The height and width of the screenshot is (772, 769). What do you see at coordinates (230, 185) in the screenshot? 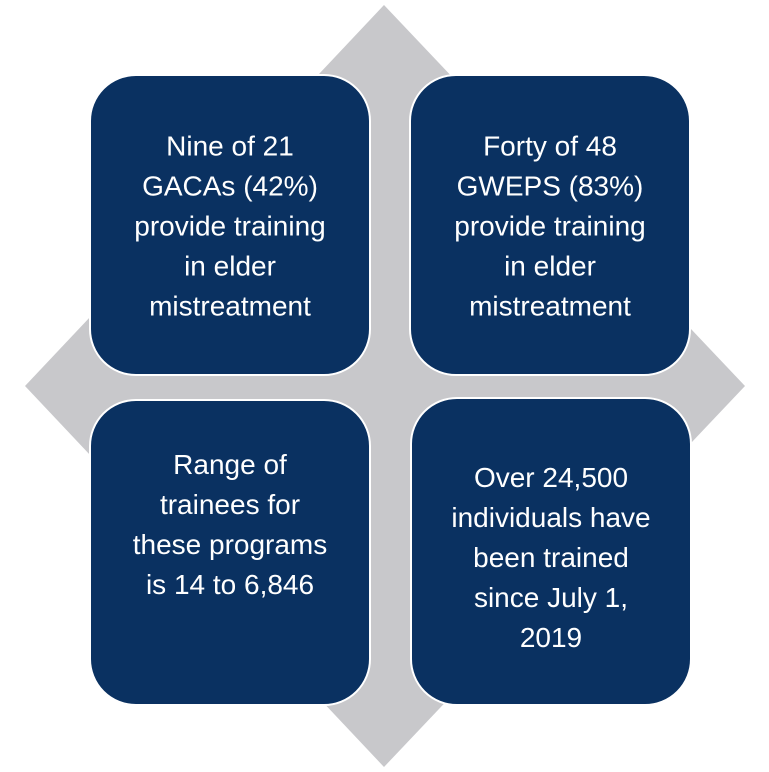
I see `box-text-line: GACAs (42%)` at bounding box center [230, 185].